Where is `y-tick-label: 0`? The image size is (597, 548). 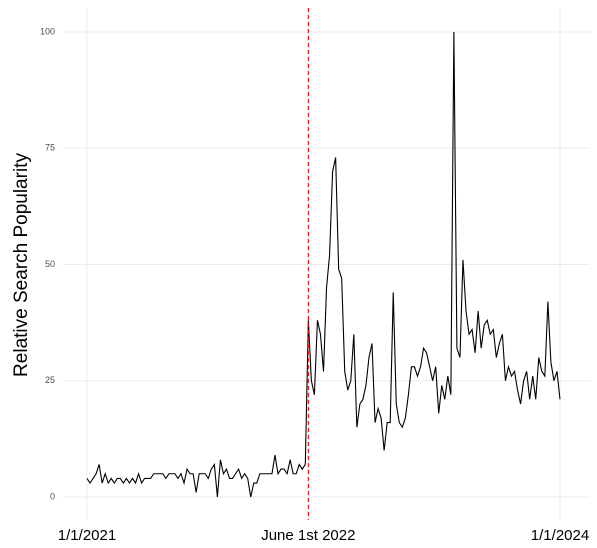 y-tick-label: 0 is located at coordinates (52, 496).